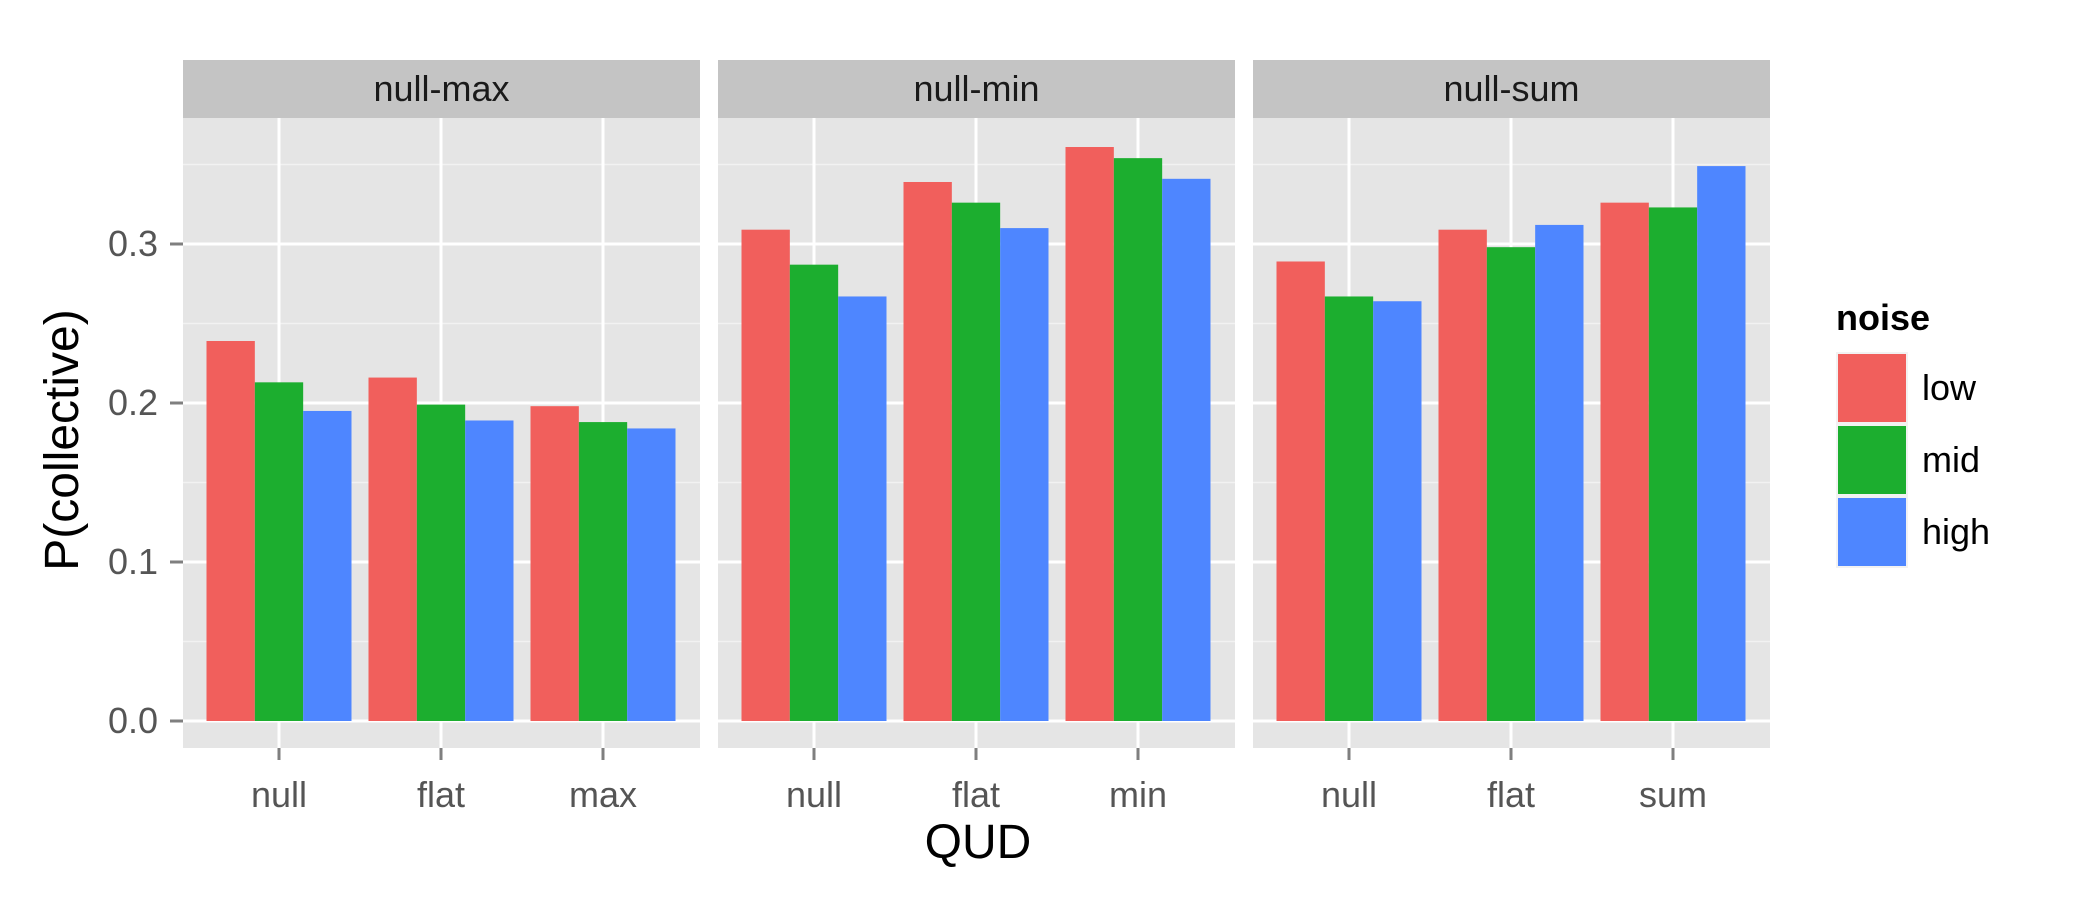  Describe the element at coordinates (765, 475) in the screenshot. I see `bar-null-min-null-low` at that location.